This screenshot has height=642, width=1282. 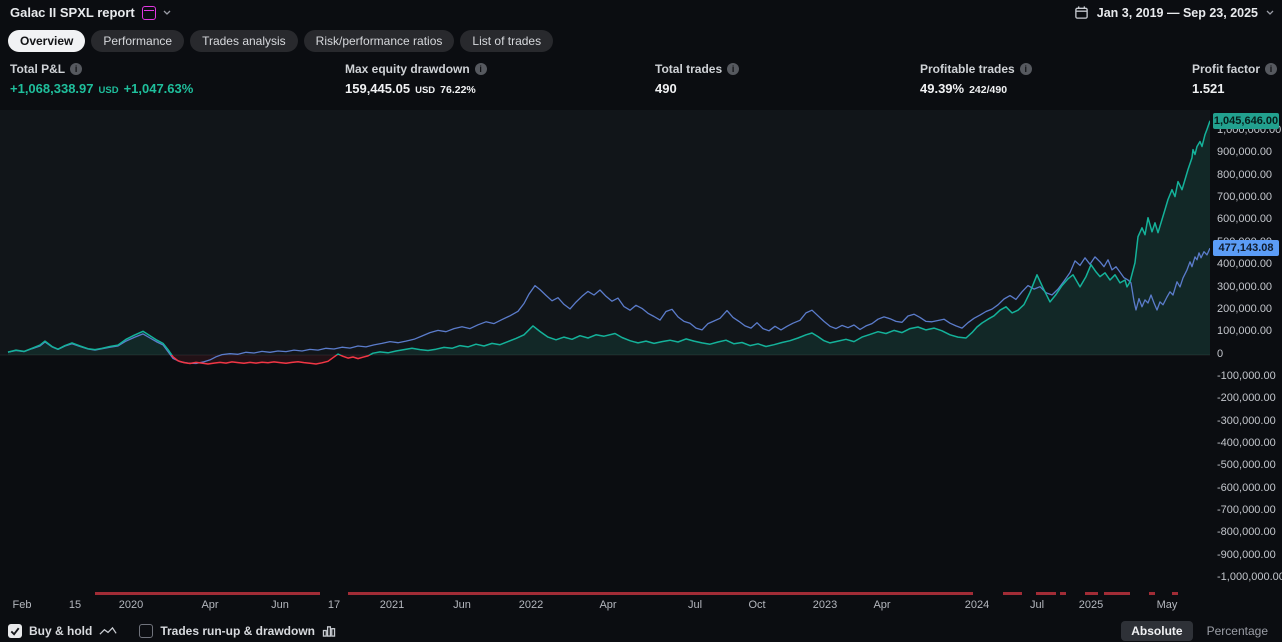 What do you see at coordinates (689, 69) in the screenshot?
I see `stat-label: Total trades` at bounding box center [689, 69].